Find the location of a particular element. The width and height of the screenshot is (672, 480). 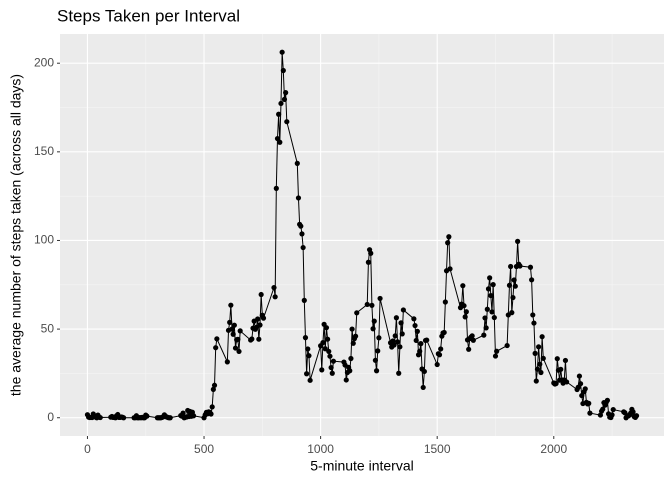

x-tick-label: 1500 is located at coordinates (437, 449).